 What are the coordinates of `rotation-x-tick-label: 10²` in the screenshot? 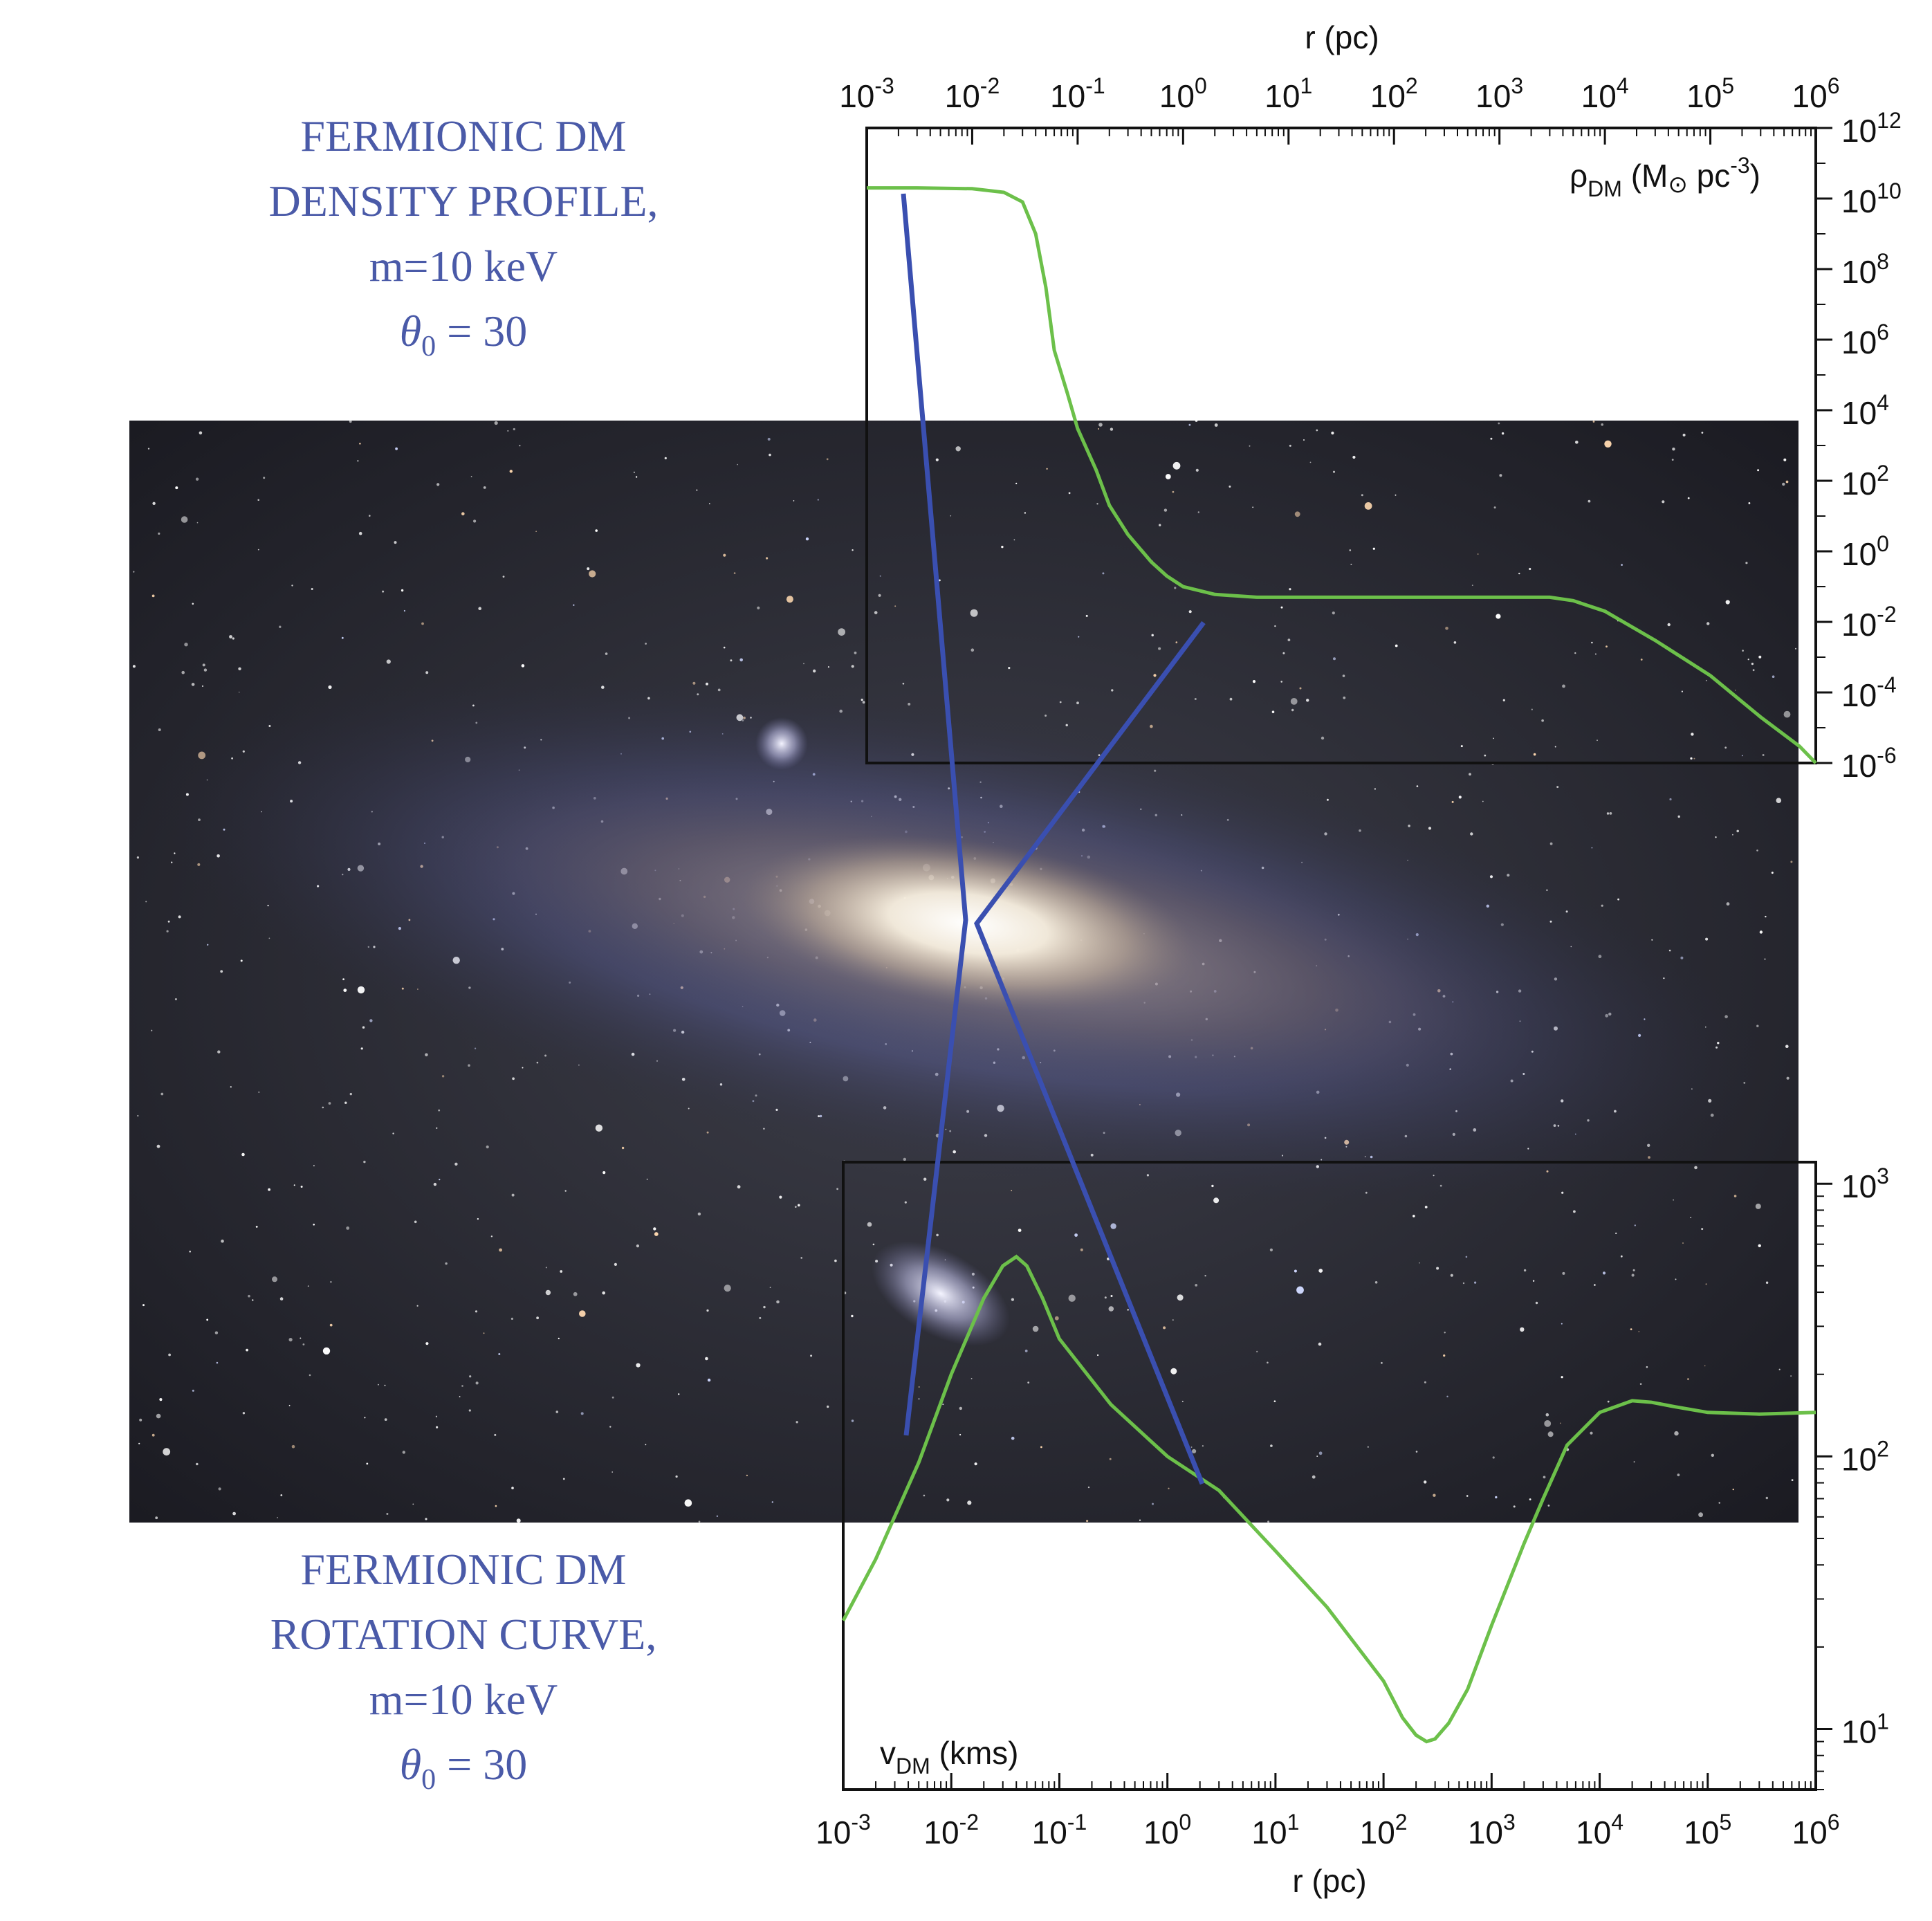 It's located at (1384, 1830).